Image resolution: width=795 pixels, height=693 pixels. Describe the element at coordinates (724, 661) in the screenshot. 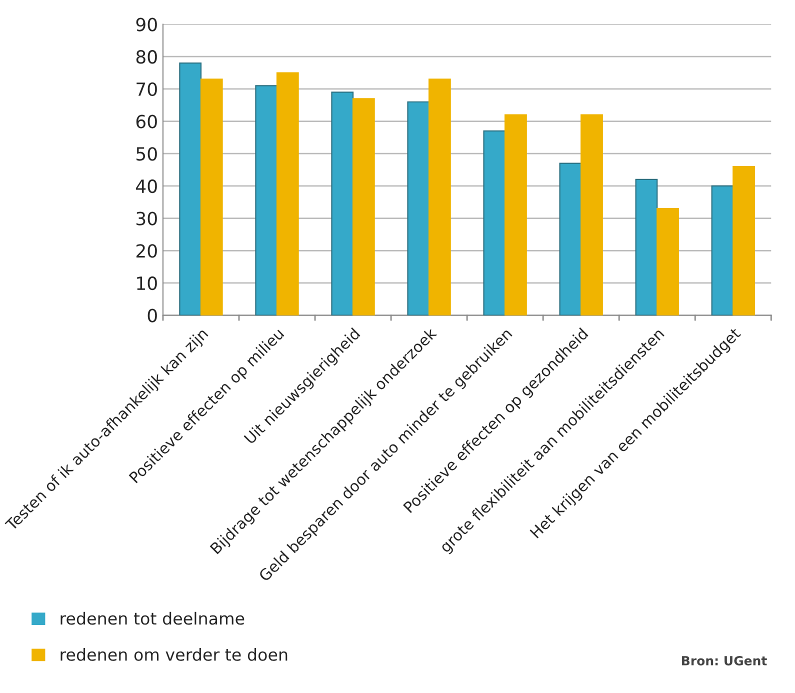

I see `text: Bron: UGent` at that location.